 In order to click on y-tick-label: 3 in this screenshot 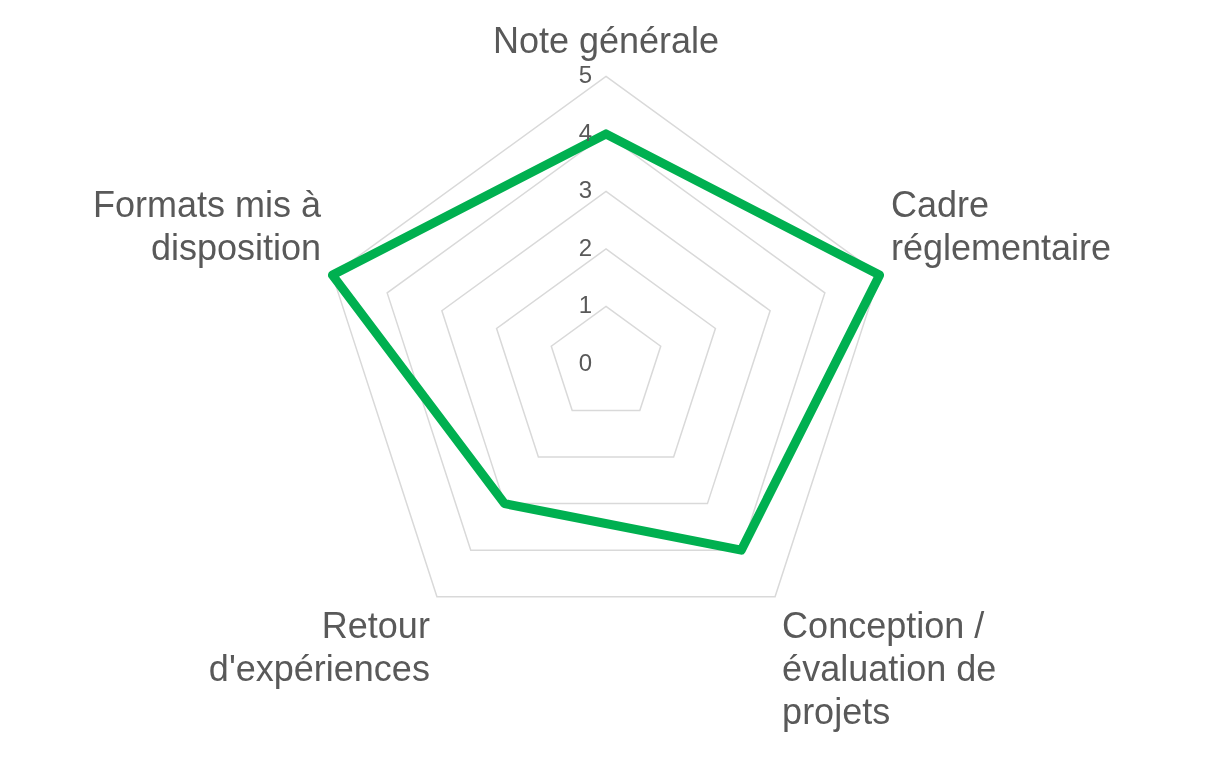, I will do `click(585, 190)`.